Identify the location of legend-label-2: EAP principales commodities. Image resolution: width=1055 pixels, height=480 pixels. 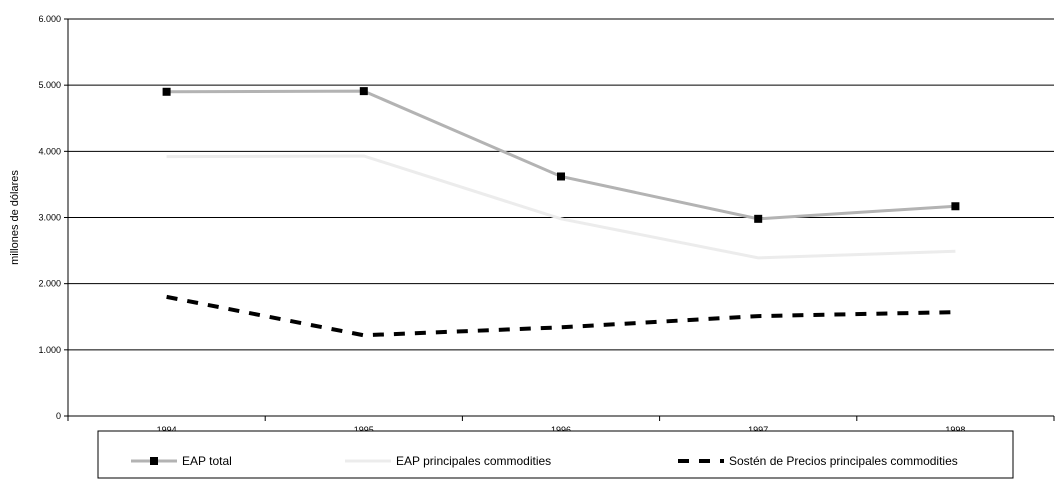
(473, 461).